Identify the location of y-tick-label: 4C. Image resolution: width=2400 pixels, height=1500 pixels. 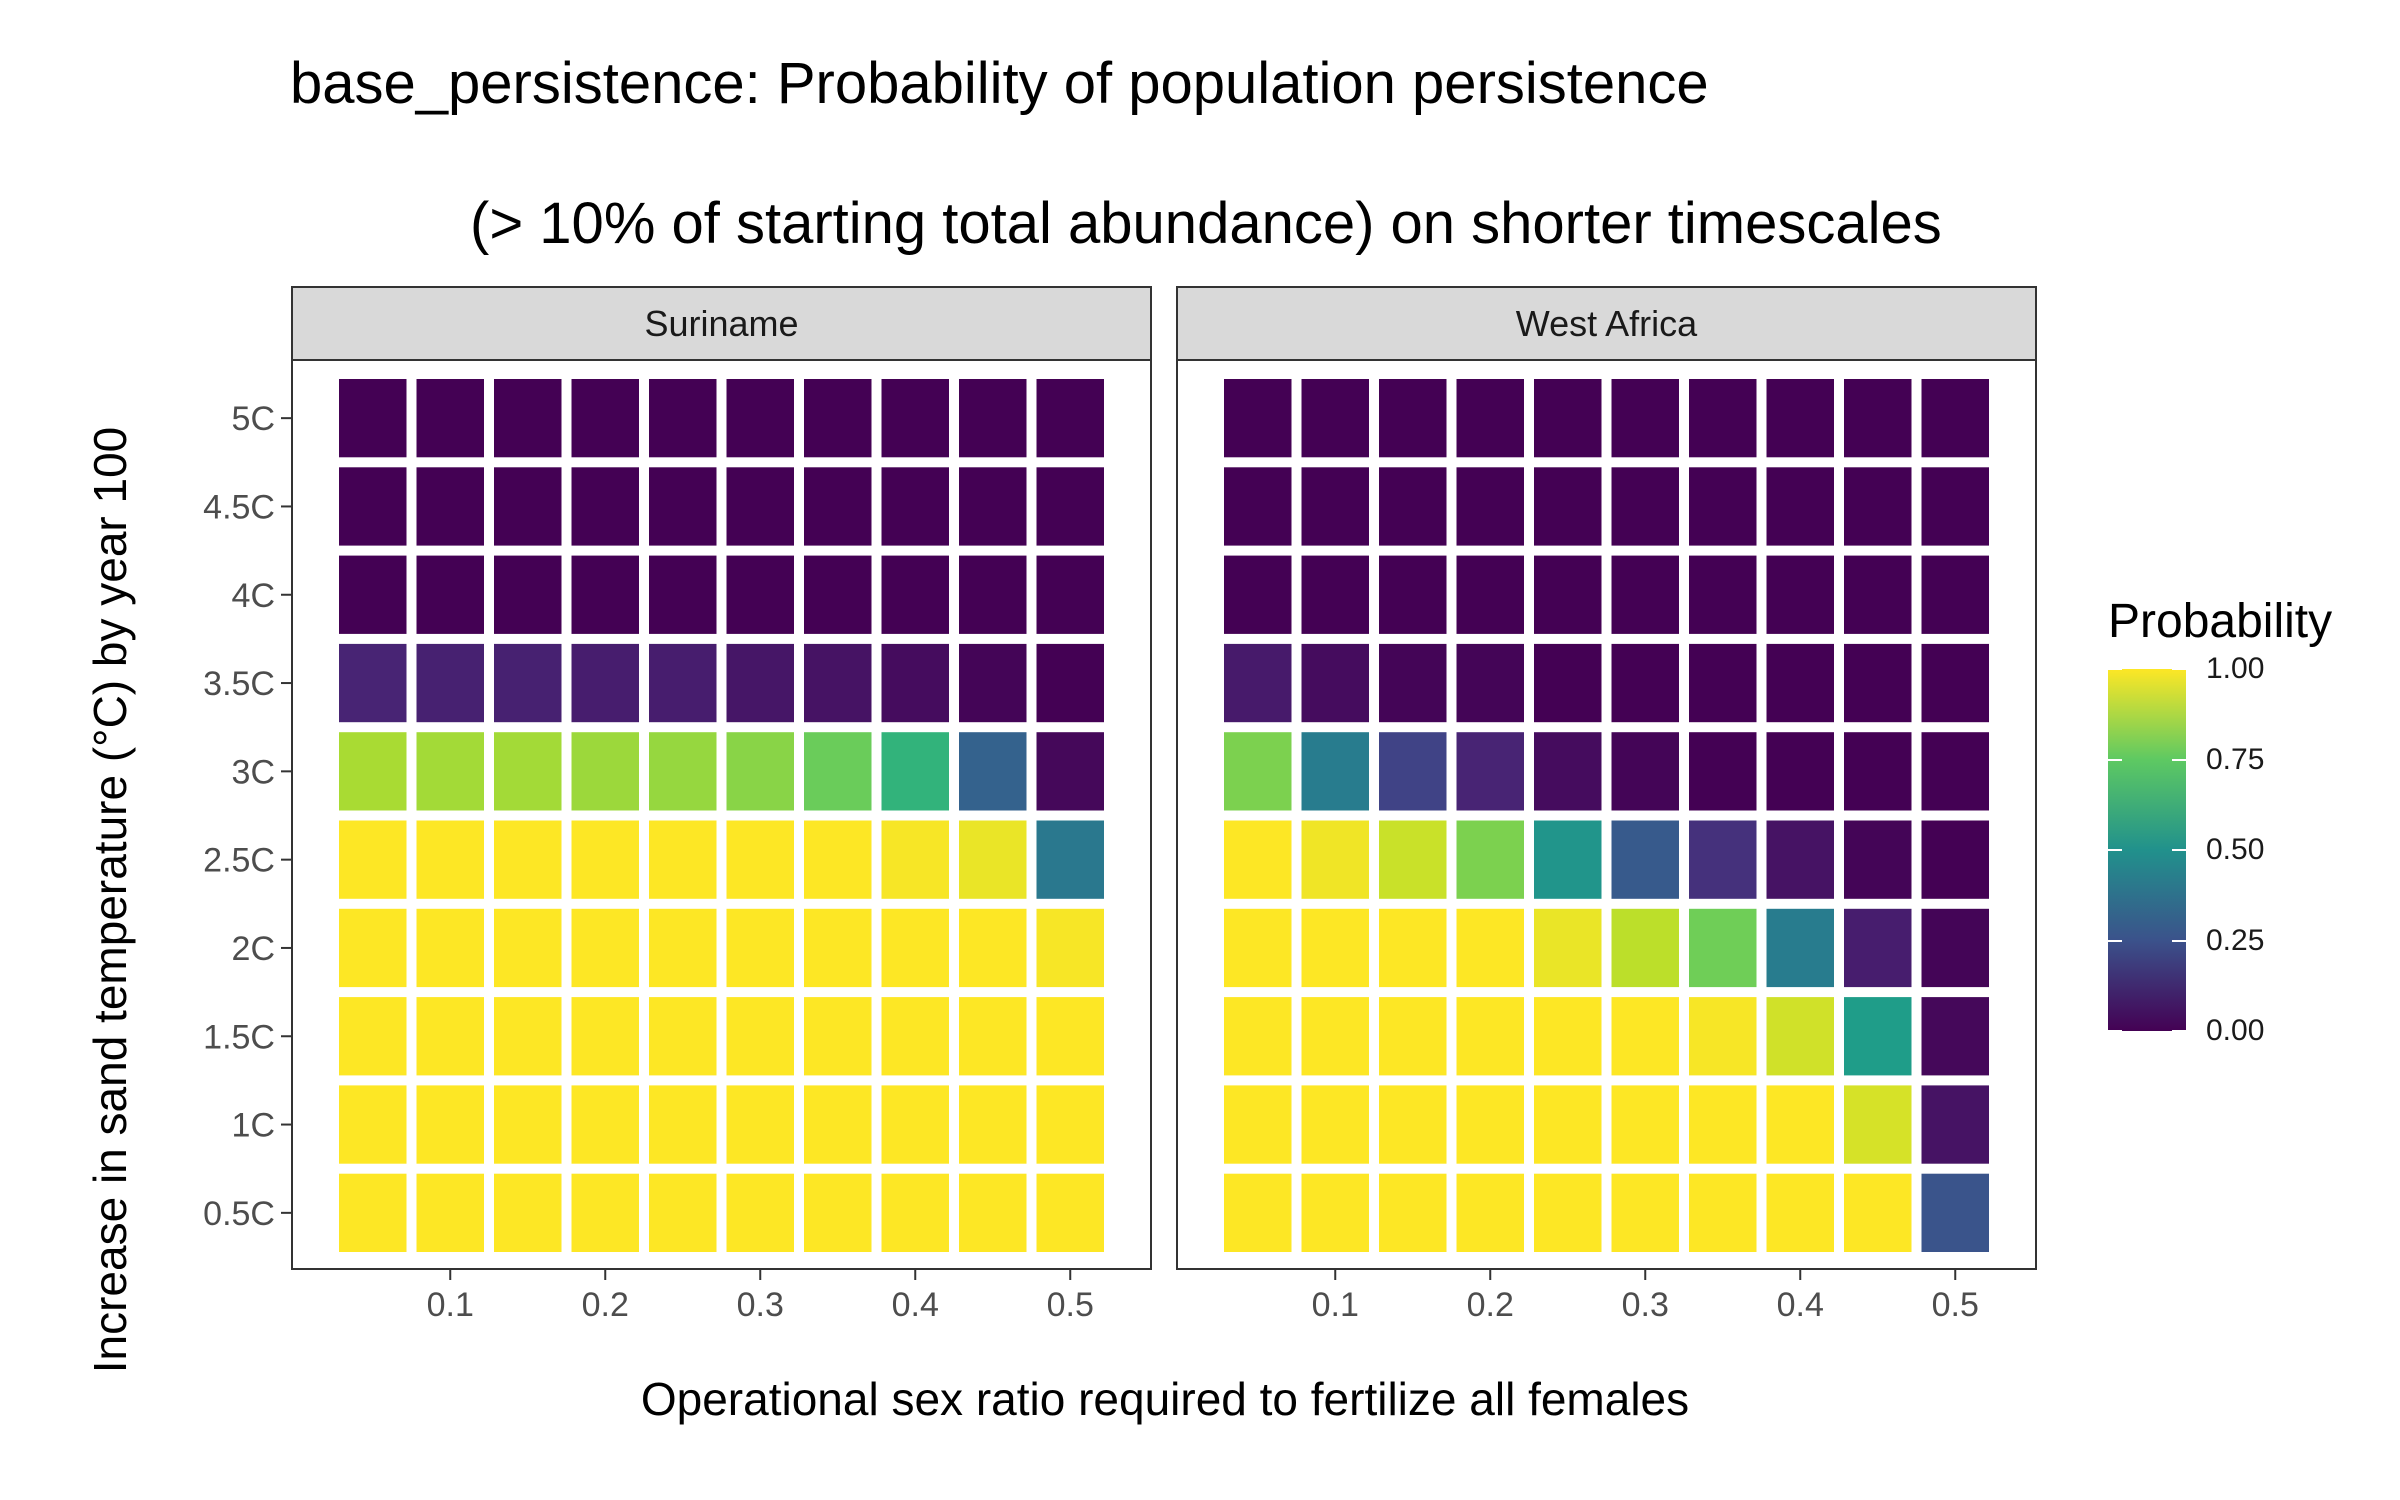
(253, 596).